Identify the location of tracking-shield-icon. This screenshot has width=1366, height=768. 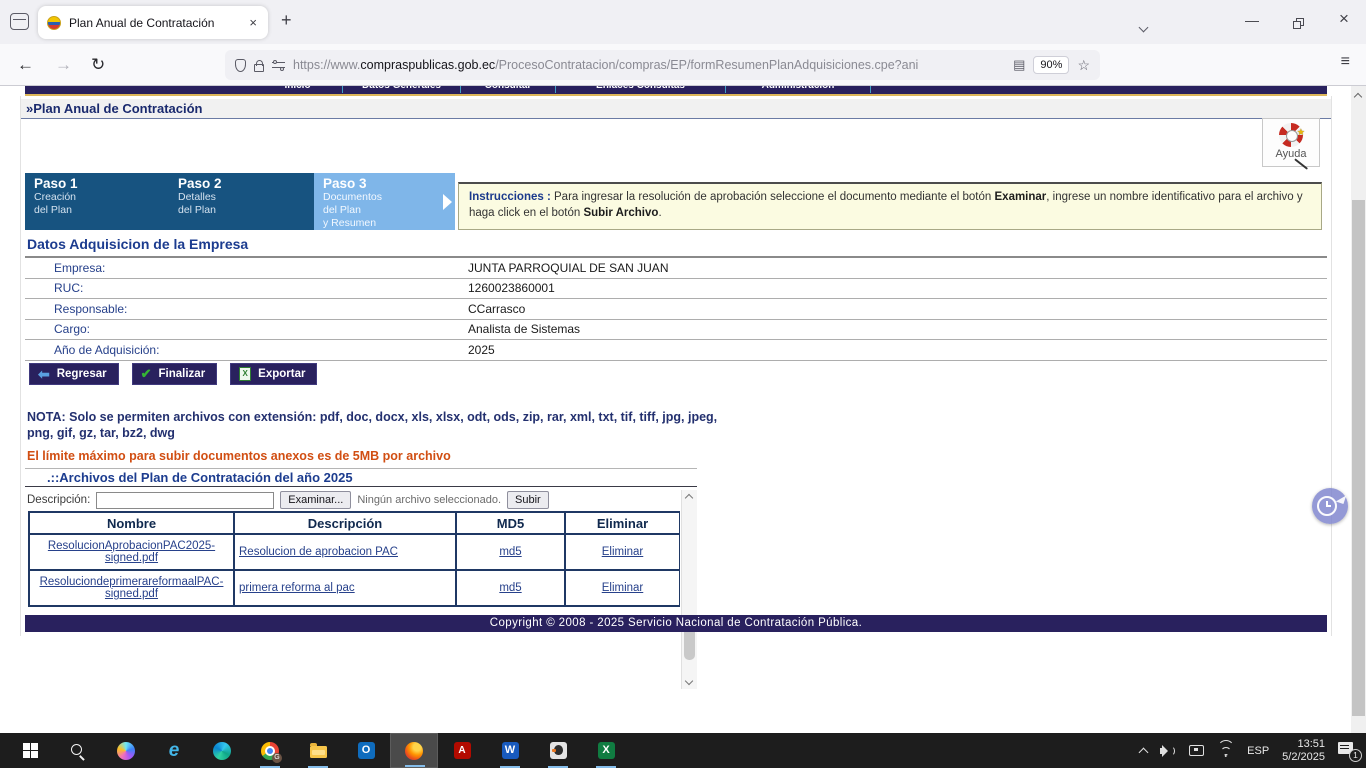
(240, 65).